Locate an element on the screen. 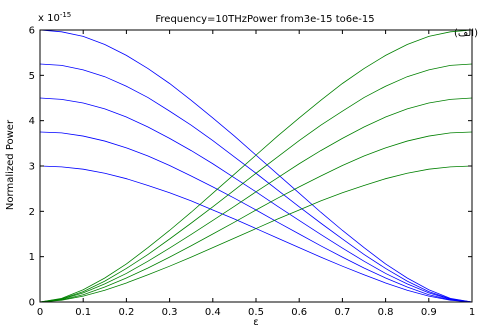  x-axis-label: ε is located at coordinates (255, 322).